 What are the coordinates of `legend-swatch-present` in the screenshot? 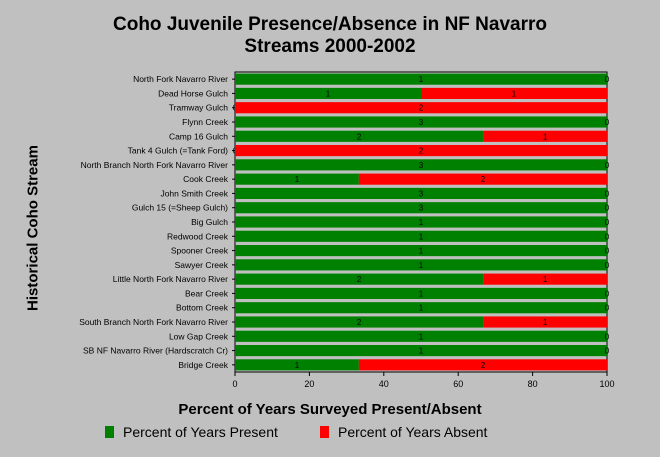 It's located at (109, 432).